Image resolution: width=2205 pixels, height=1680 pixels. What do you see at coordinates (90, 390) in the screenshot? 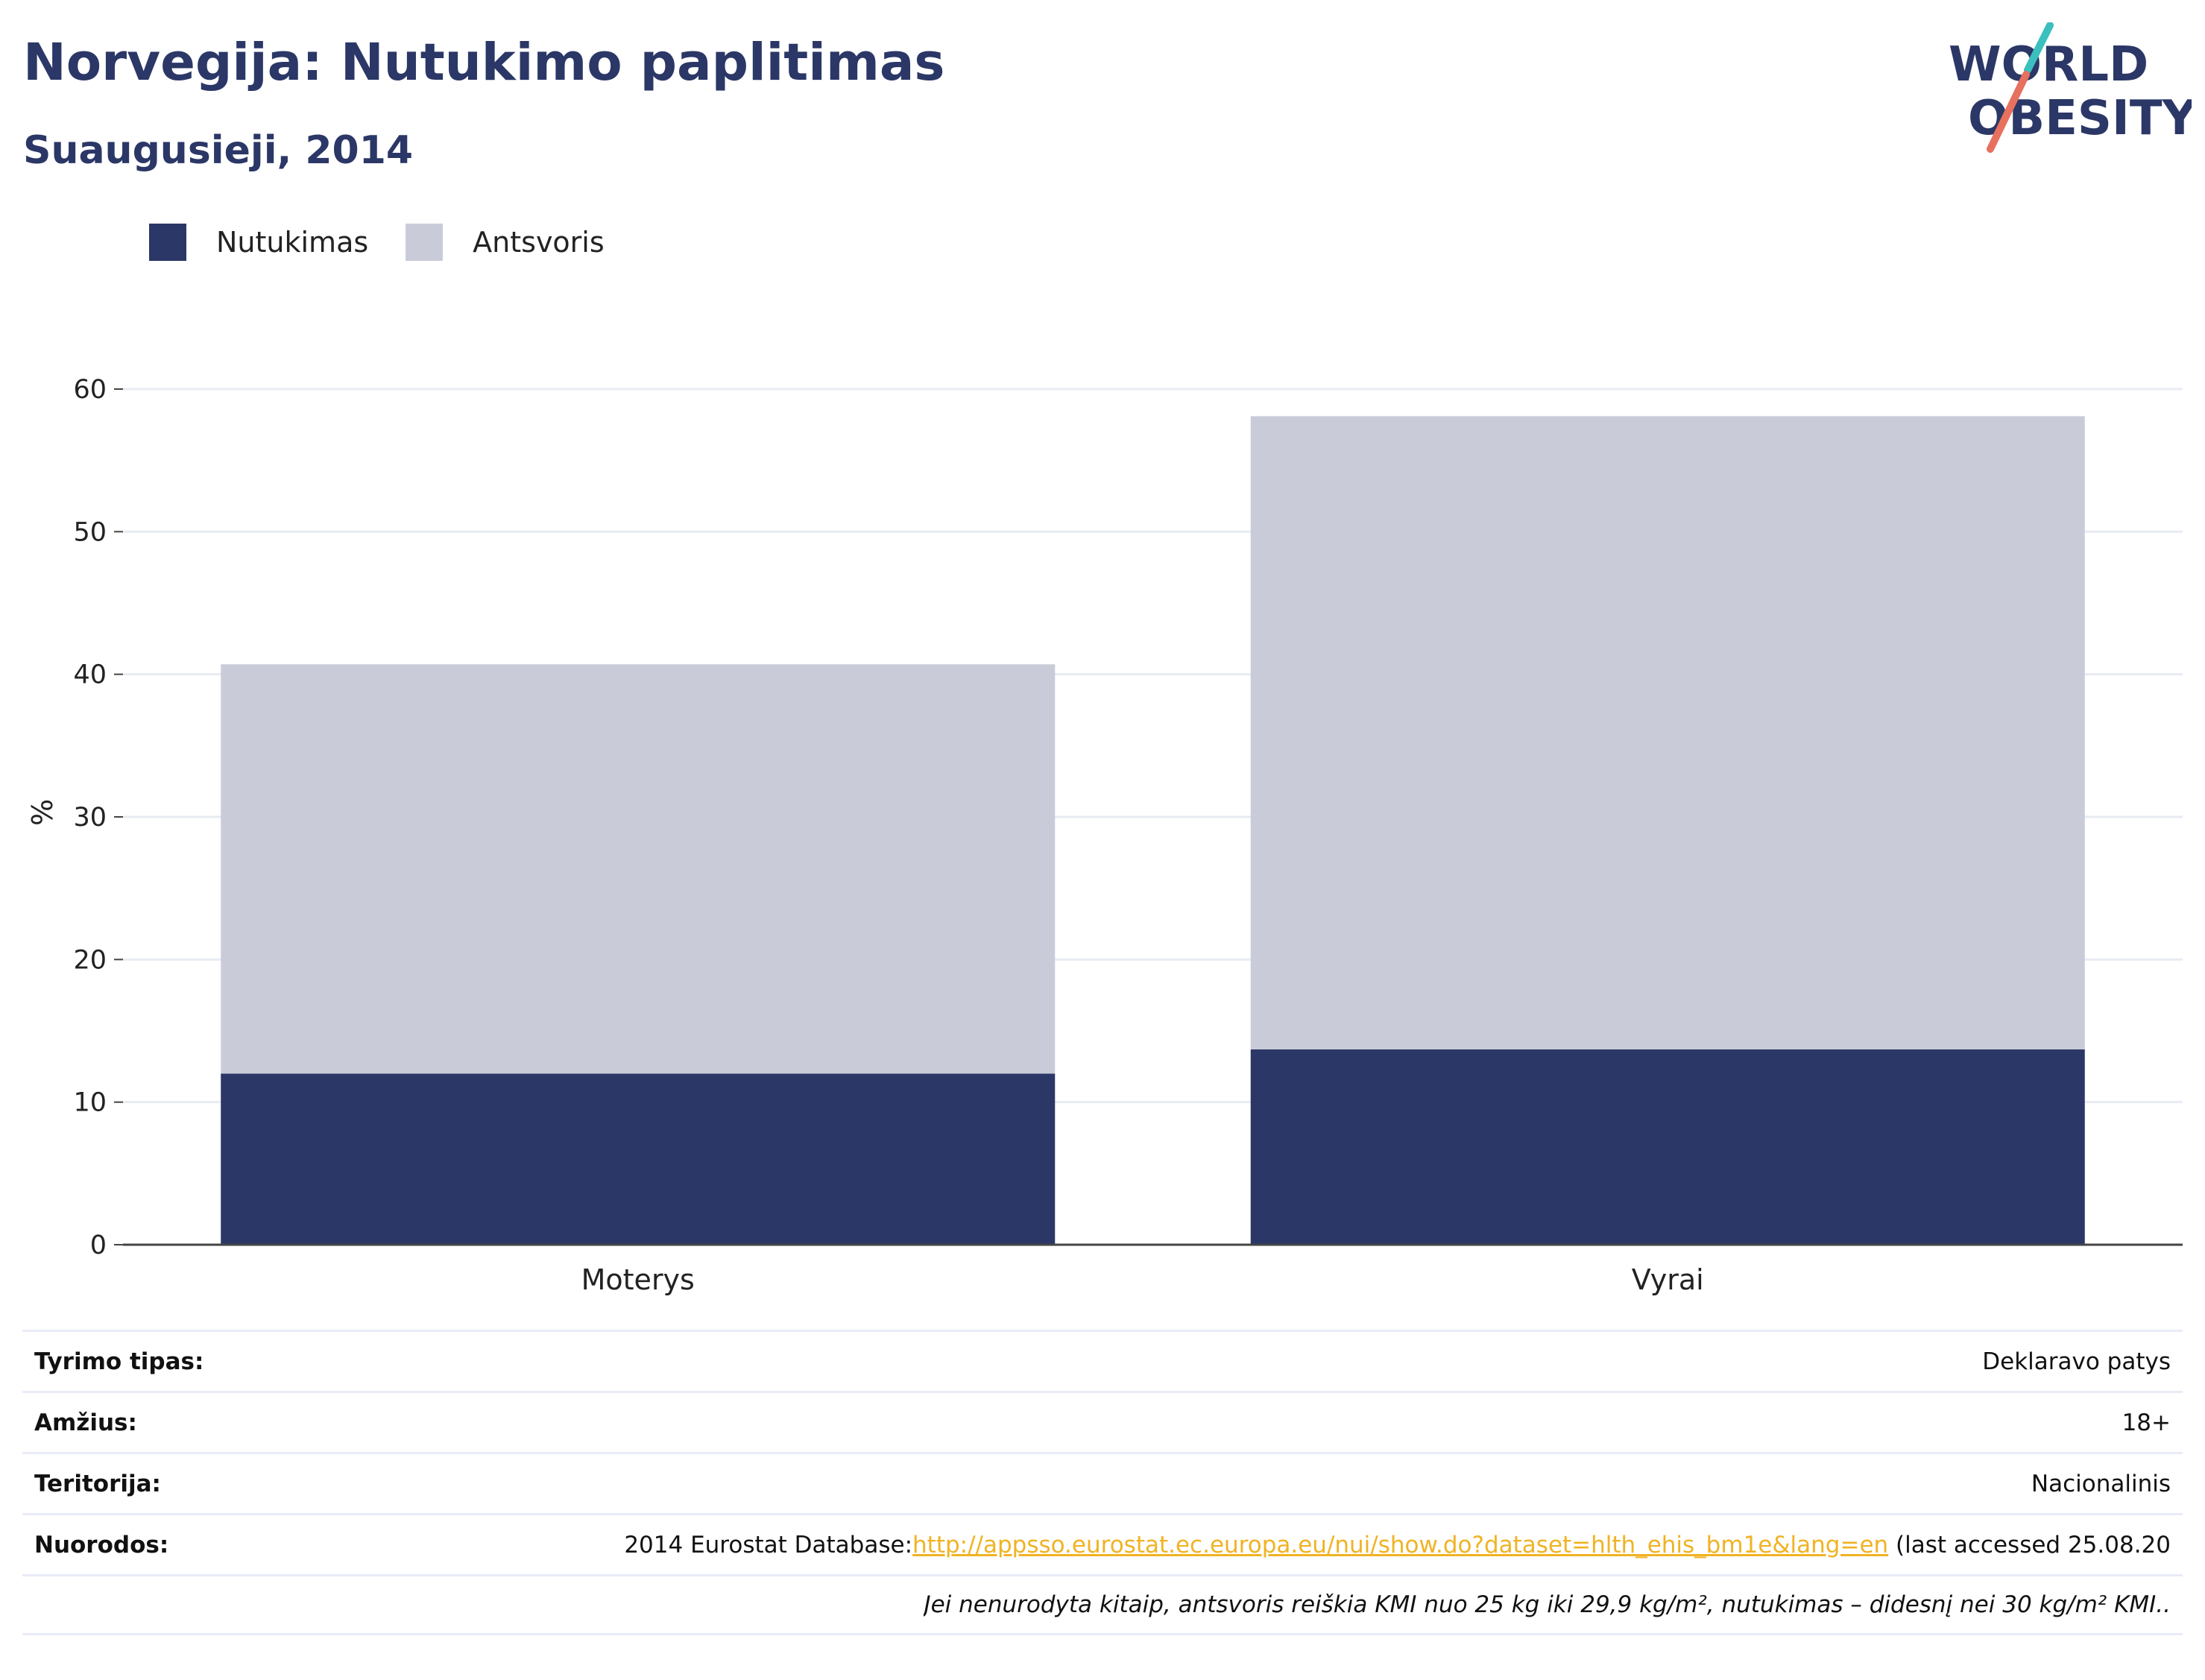
I see `y-tick-label: 60` at bounding box center [90, 390].